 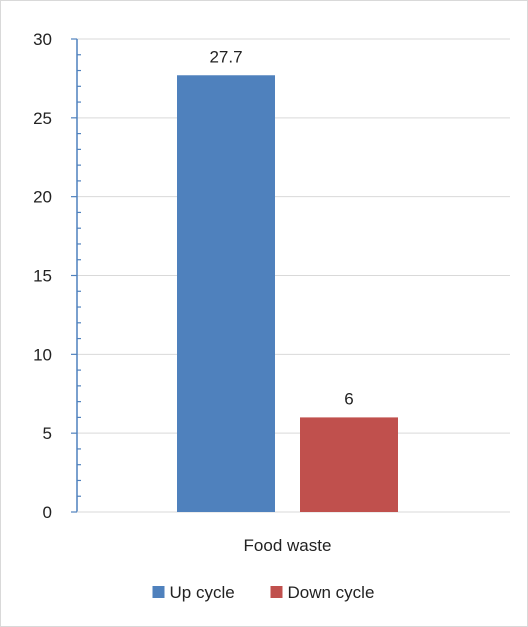 I want to click on bar-down-cycle, so click(x=349, y=464).